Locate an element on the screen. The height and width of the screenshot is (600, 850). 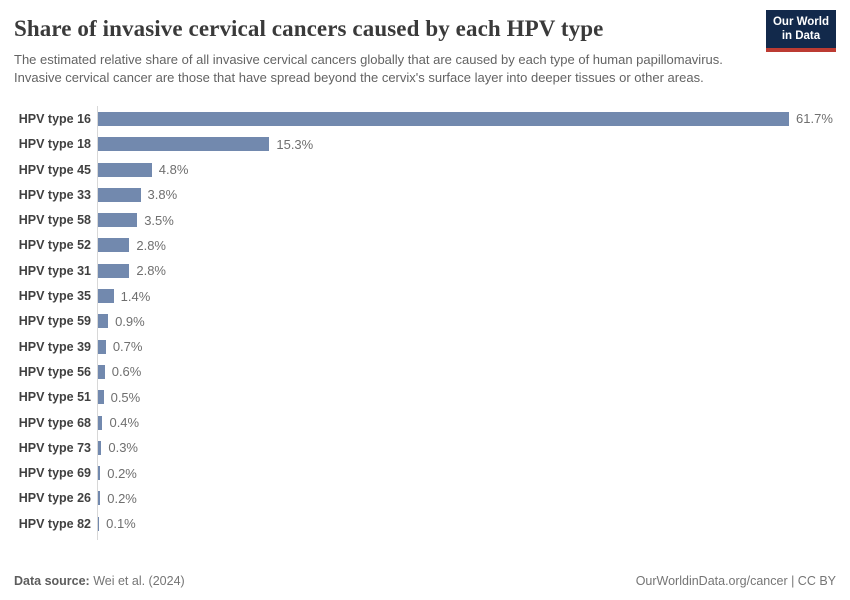
bar-value-label: 0.4% is located at coordinates (124, 423).